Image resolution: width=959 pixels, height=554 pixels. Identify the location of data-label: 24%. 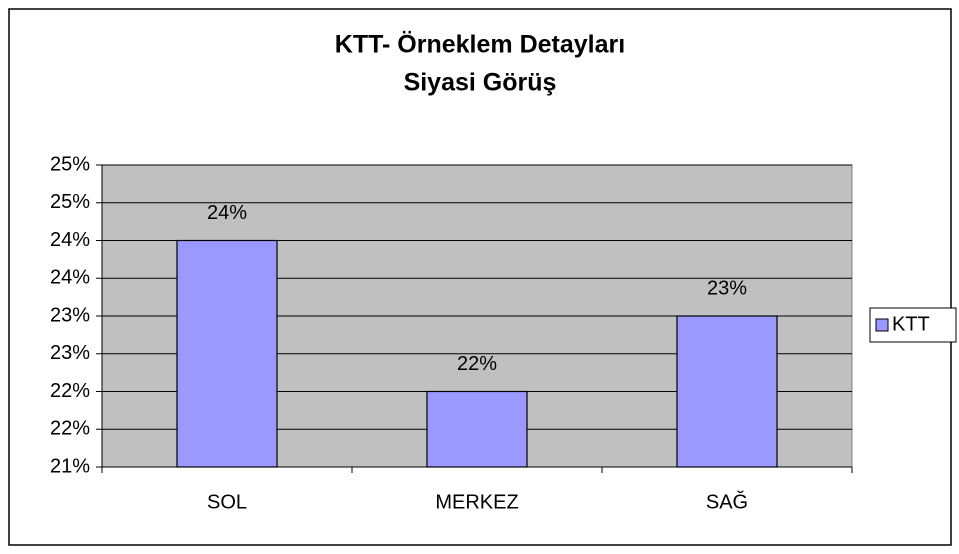
(227, 213).